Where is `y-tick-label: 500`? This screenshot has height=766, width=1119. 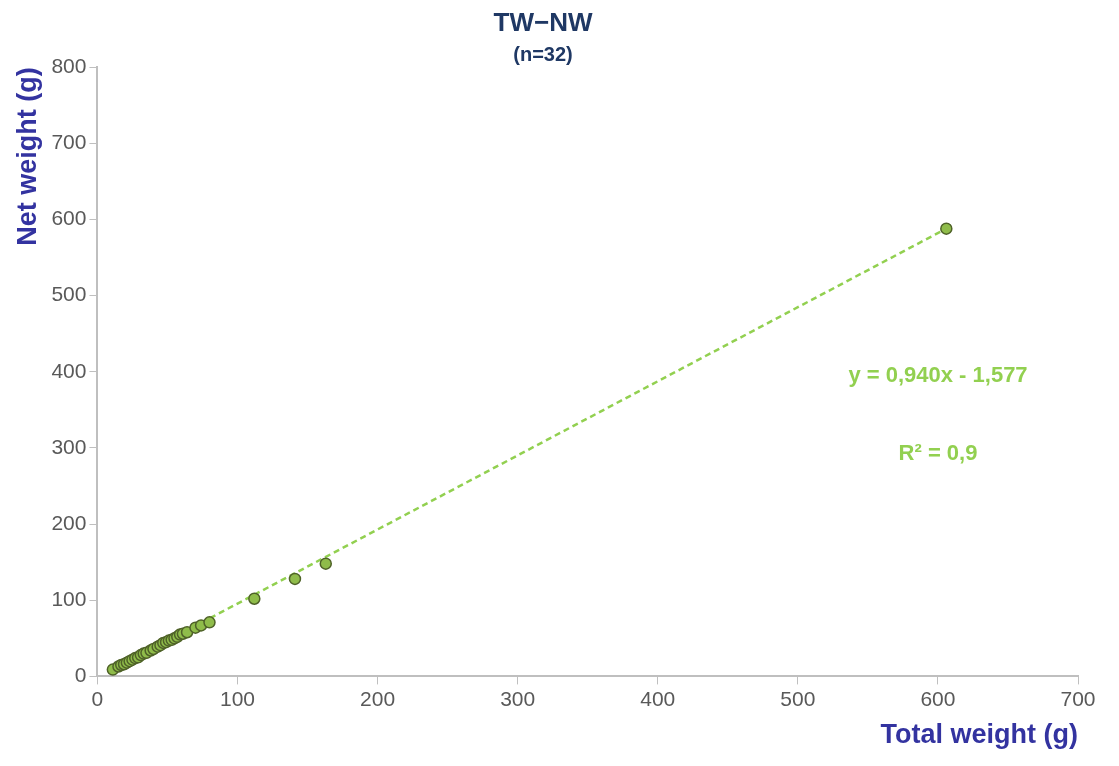 y-tick-label: 500 is located at coordinates (69, 294).